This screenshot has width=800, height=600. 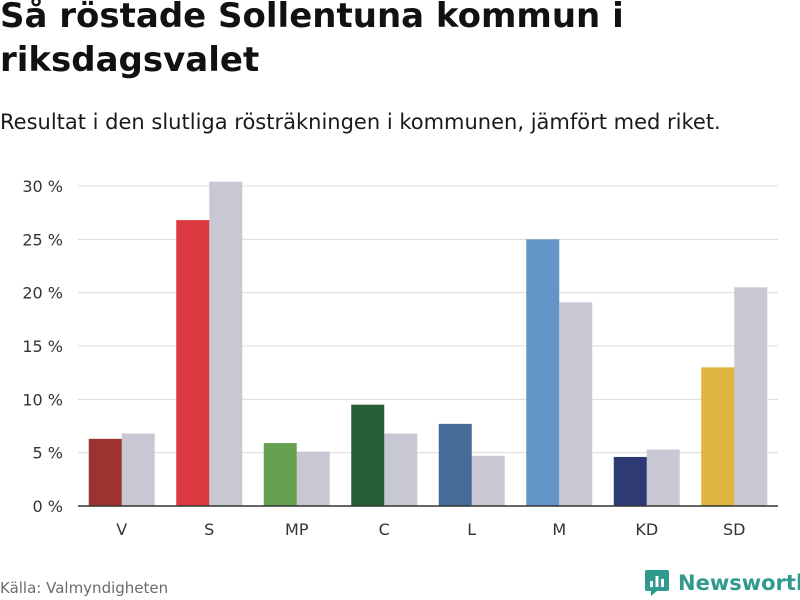 I want to click on x-tick-label: M, so click(x=559, y=529).